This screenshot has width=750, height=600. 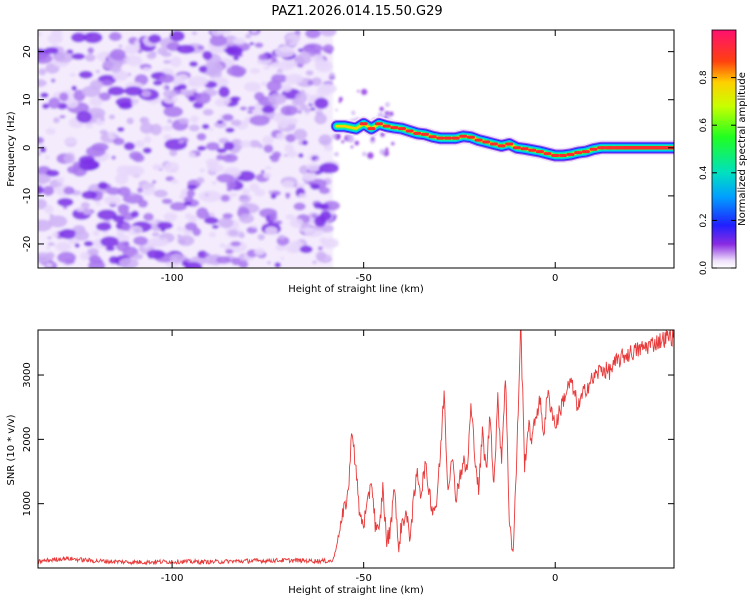 I want to click on colorbar-tick-label: 0.0, so click(x=704, y=268).